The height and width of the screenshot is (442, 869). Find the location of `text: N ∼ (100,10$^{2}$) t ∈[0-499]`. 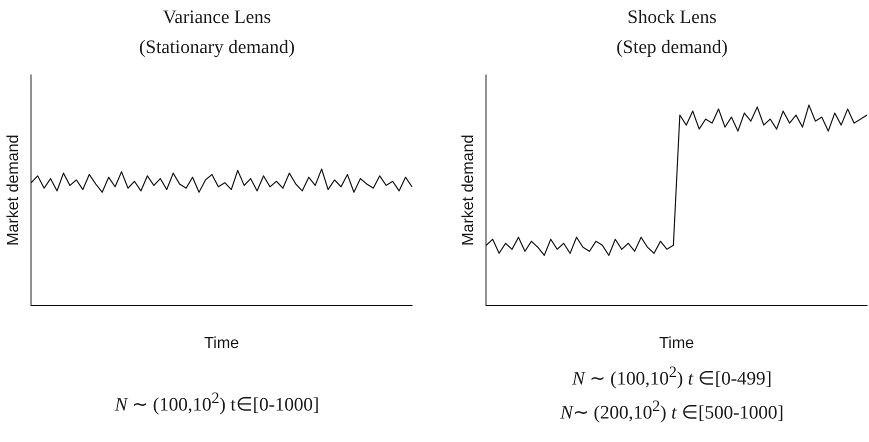

text: N ∼ (100,10$^{2}$) t ∈[0-499] is located at coordinates (672, 377).